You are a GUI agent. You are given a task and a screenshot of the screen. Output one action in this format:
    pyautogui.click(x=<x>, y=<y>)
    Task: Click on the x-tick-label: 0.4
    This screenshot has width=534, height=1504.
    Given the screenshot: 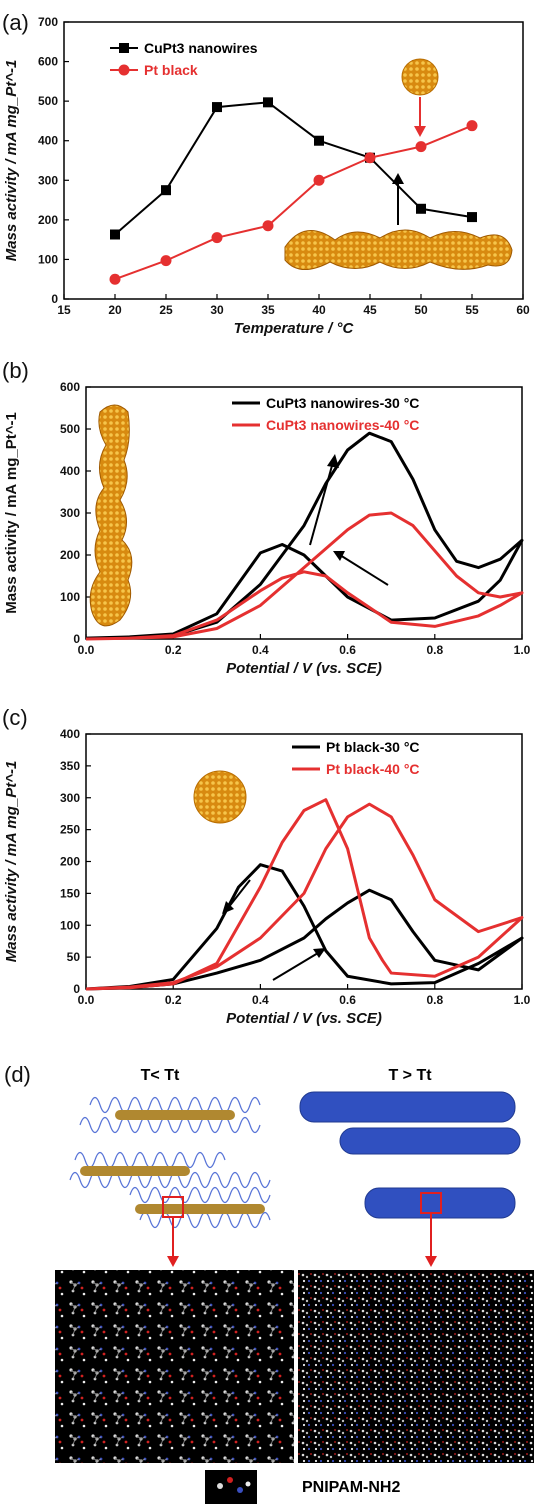 What is the action you would take?
    pyautogui.click(x=260, y=650)
    